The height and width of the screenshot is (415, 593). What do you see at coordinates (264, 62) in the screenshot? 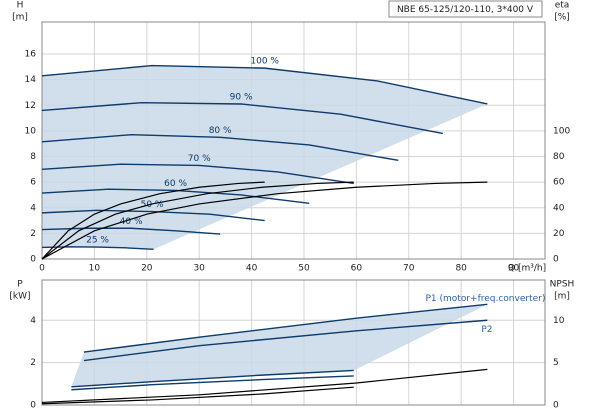
I see `curve-label: 100 %` at bounding box center [264, 62].